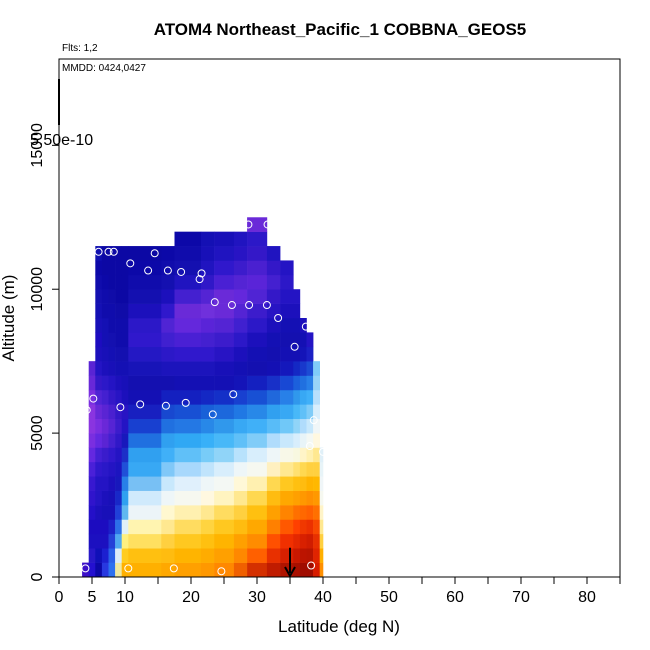  I want to click on x-tick-label: 40, so click(323, 597).